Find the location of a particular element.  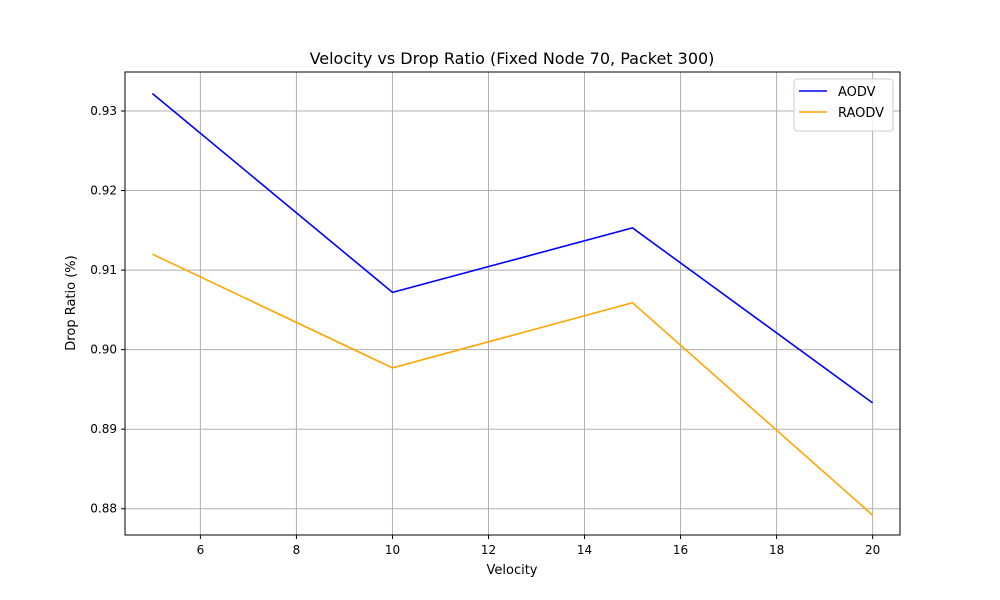

legend-box is located at coordinates (843, 105).